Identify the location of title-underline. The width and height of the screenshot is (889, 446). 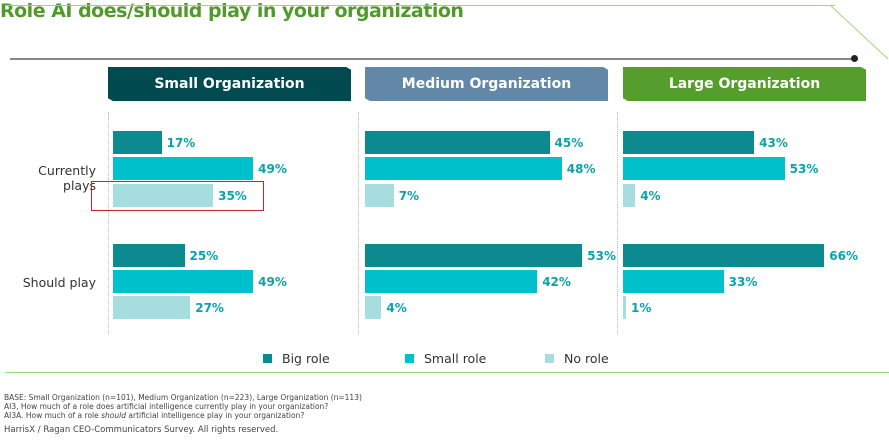
(431, 59).